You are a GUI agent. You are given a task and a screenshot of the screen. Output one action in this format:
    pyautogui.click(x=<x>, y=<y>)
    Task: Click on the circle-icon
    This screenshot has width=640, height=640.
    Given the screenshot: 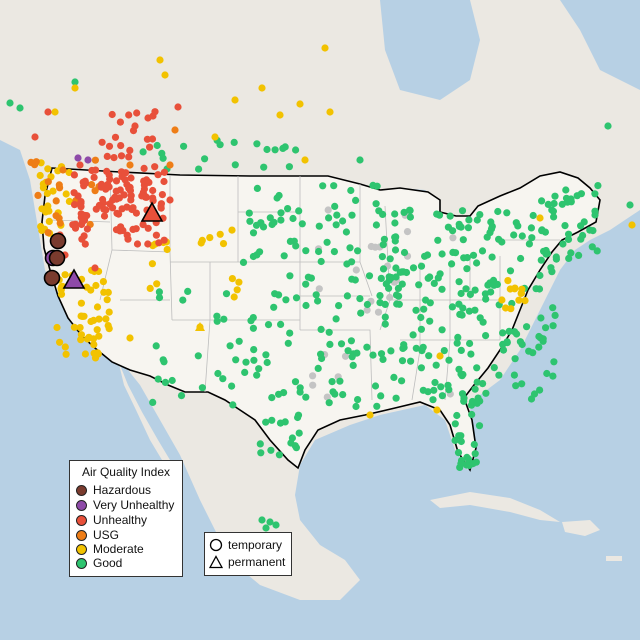 What is the action you would take?
    pyautogui.click(x=216, y=545)
    